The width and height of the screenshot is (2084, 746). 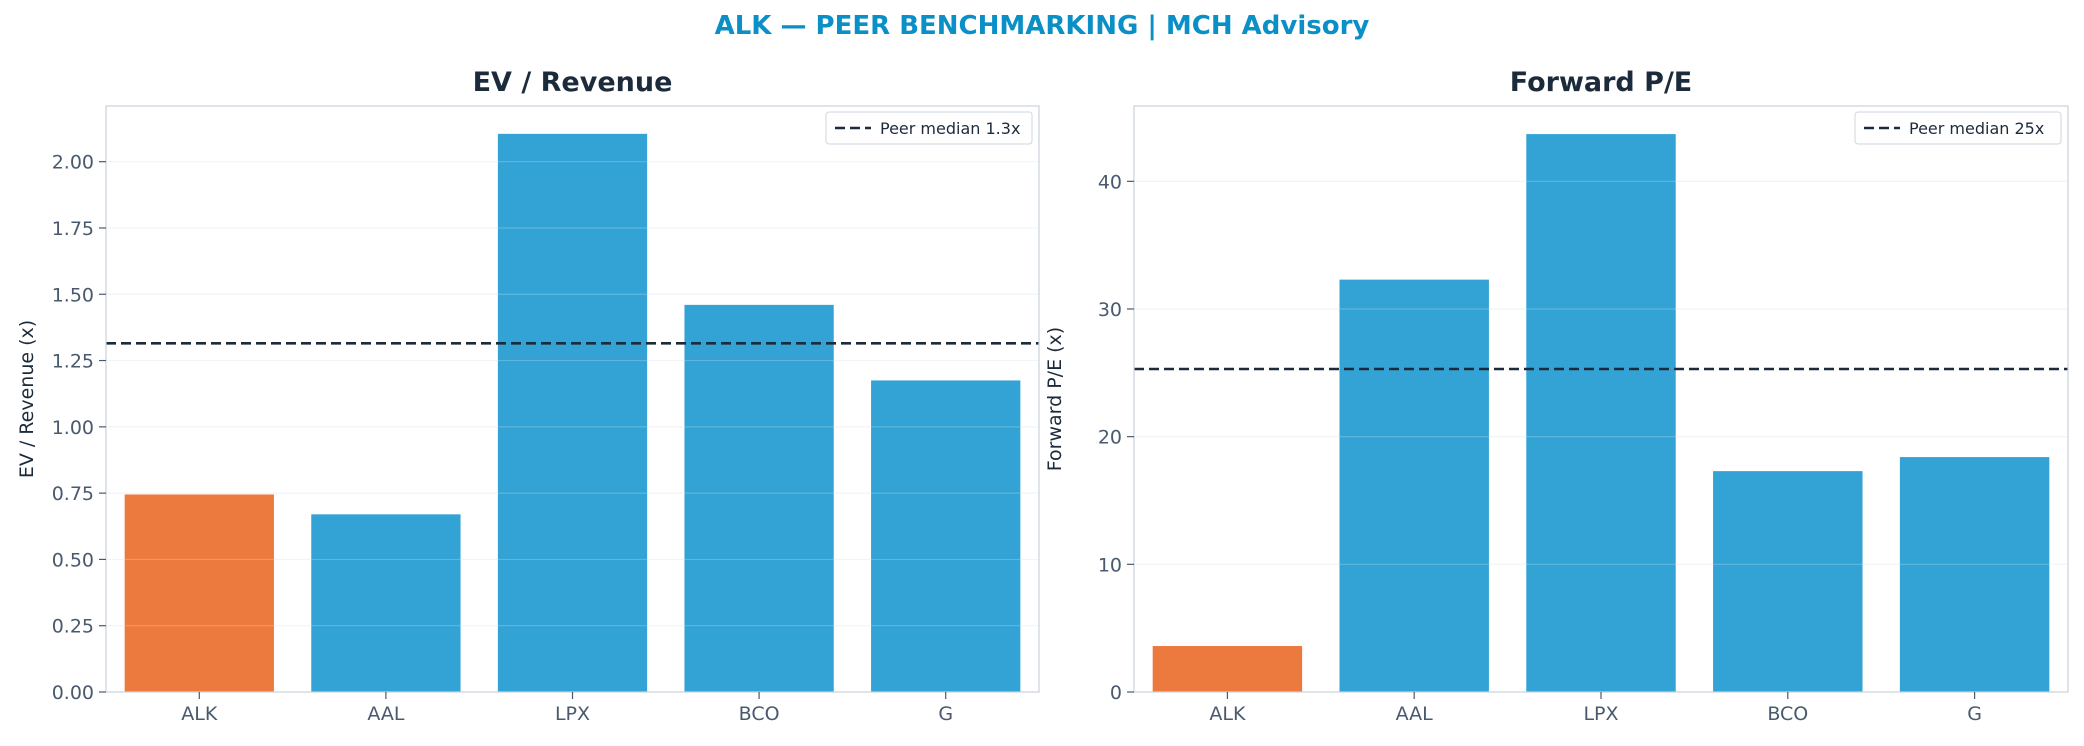 I want to click on y-tick-label: 2.00, so click(x=73, y=163).